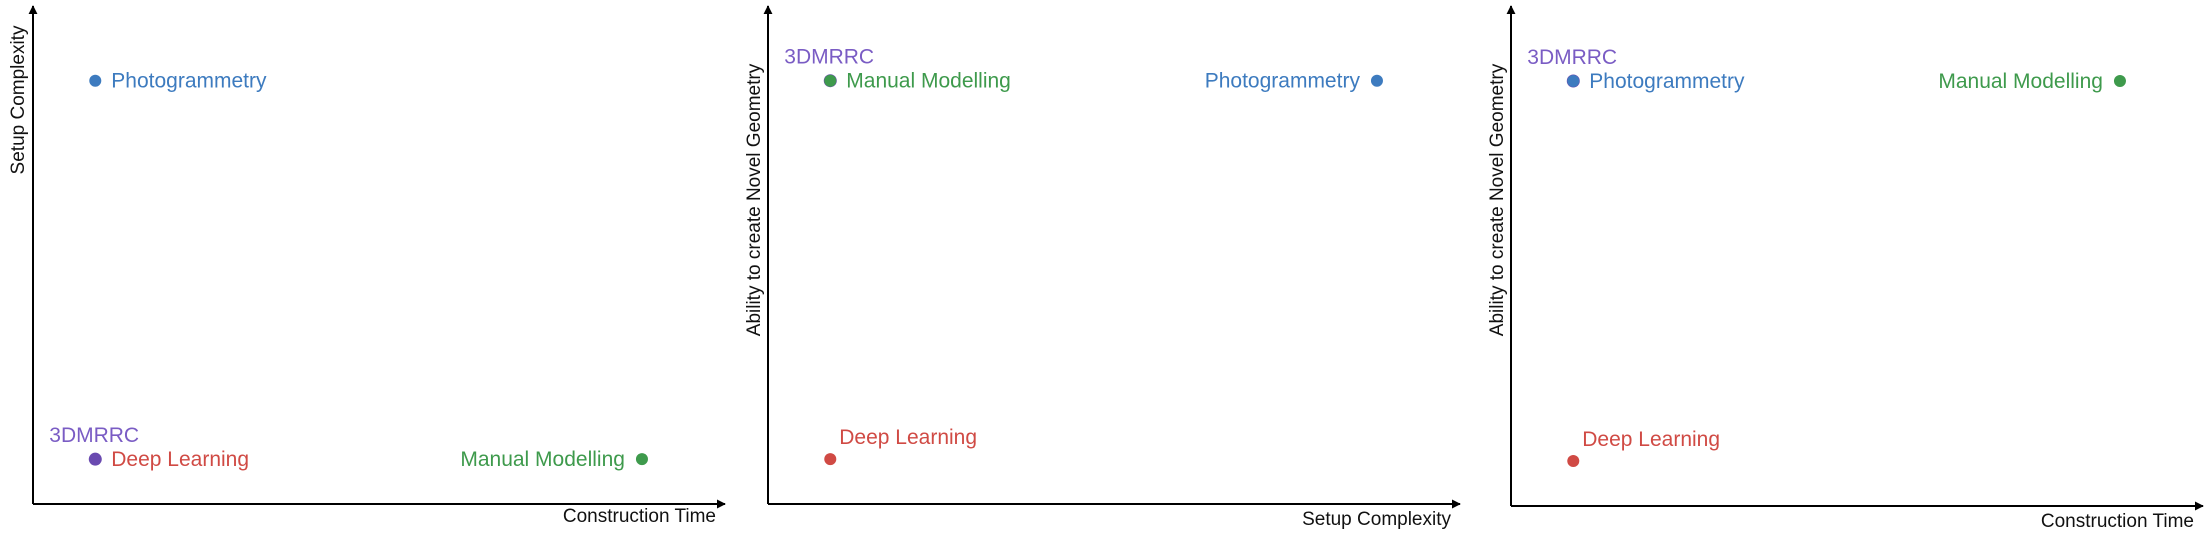  What do you see at coordinates (18, 99) in the screenshot?
I see `y-axis-label: Setup Complexity` at bounding box center [18, 99].